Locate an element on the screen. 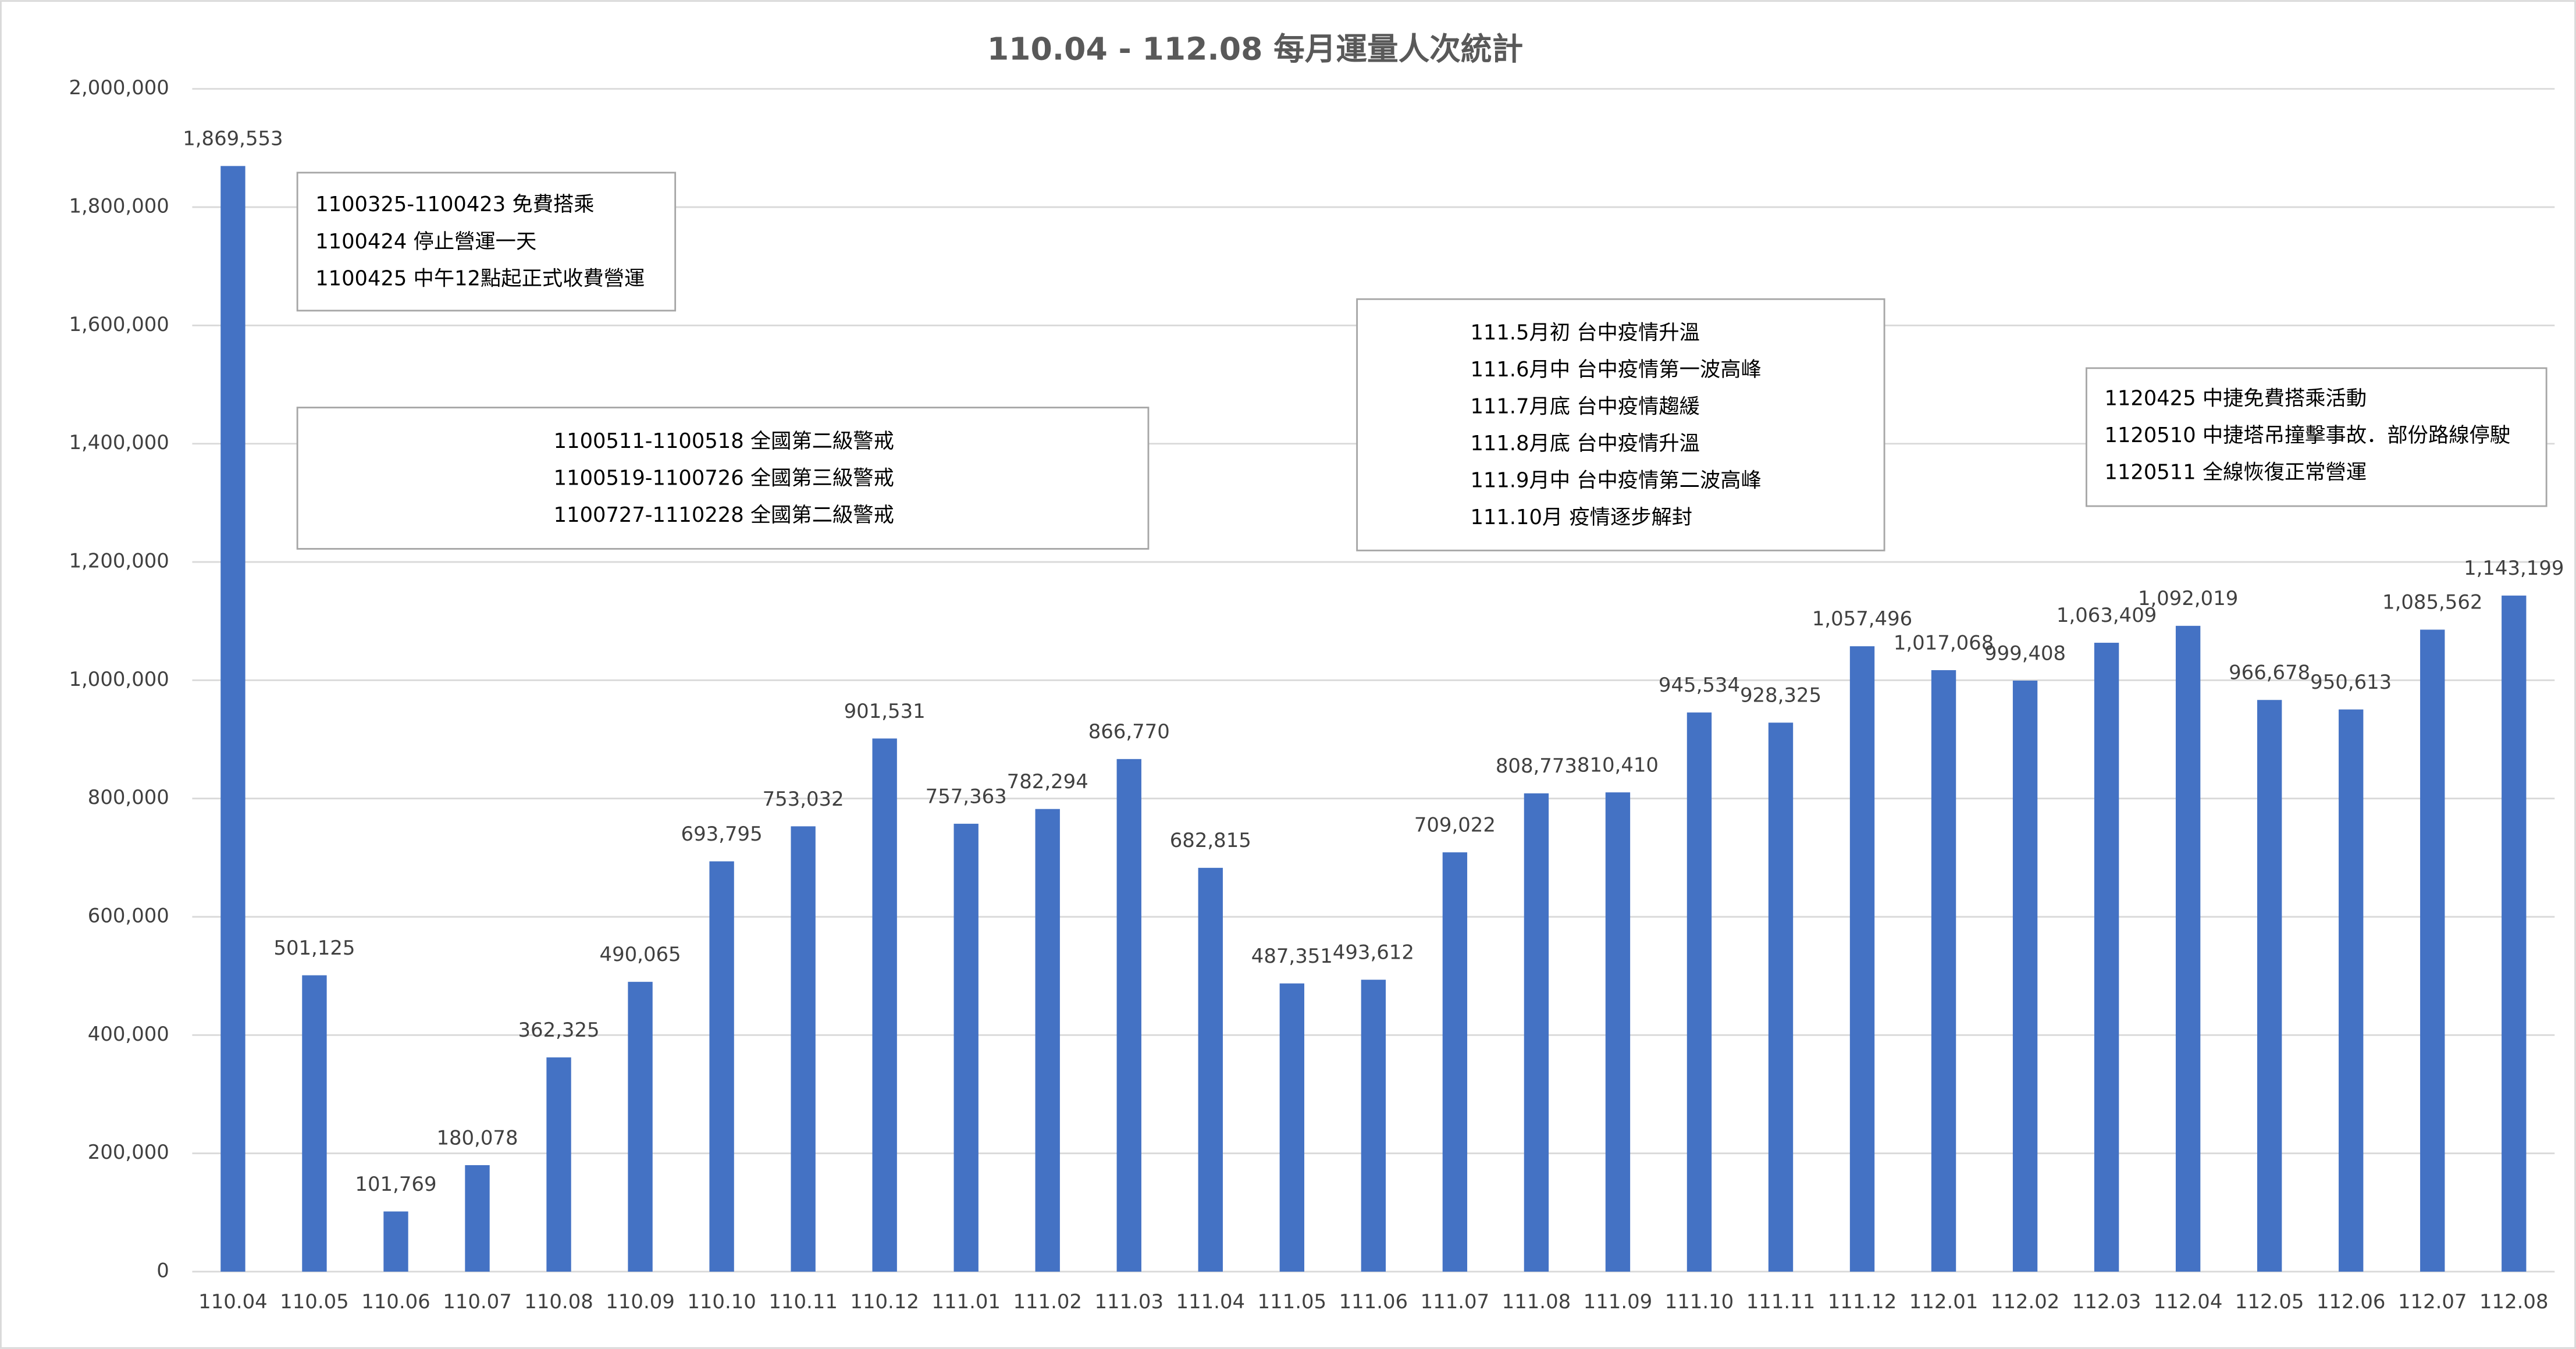 The image size is (2576, 1349). x-tick-label: 111.01 is located at coordinates (966, 1301).